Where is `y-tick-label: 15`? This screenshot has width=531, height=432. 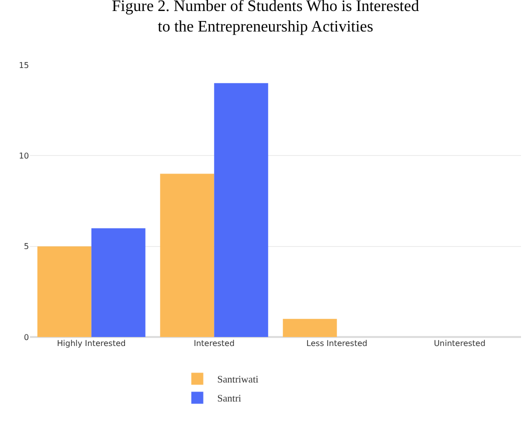
y-tick-label: 15 is located at coordinates (23, 65).